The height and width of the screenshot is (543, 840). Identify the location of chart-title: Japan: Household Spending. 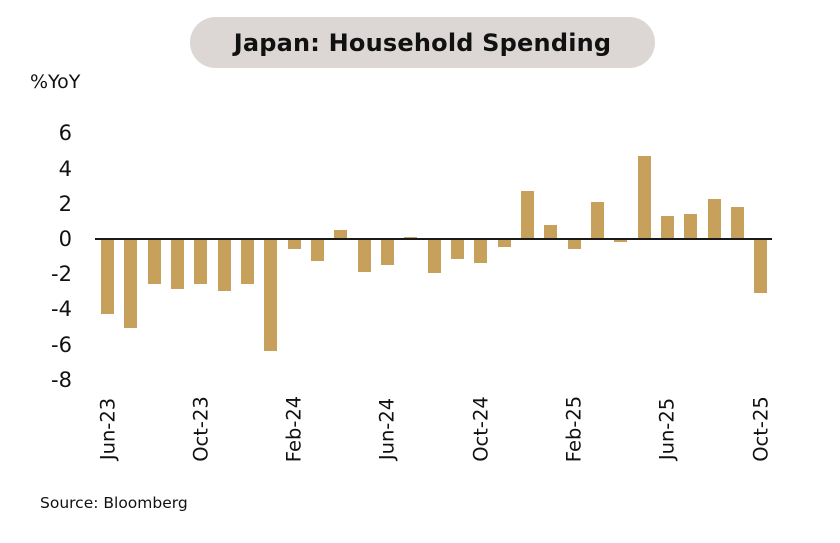
(422, 42).